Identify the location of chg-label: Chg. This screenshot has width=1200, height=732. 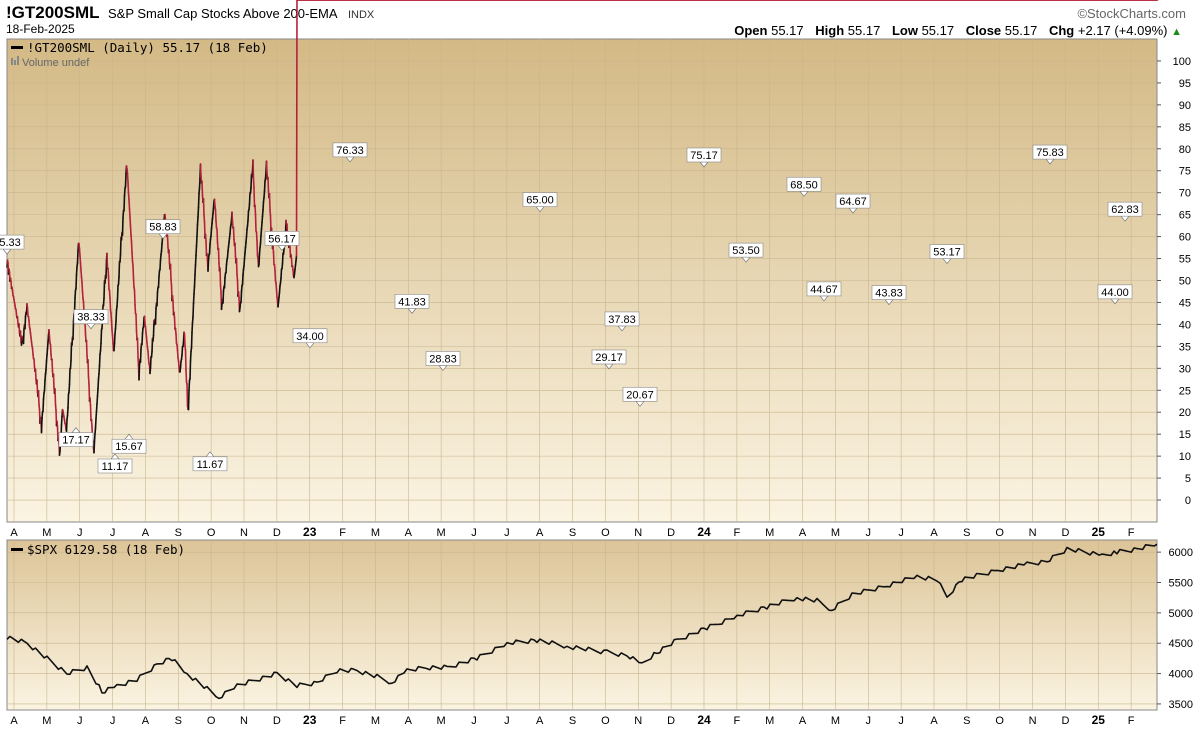
(1061, 30).